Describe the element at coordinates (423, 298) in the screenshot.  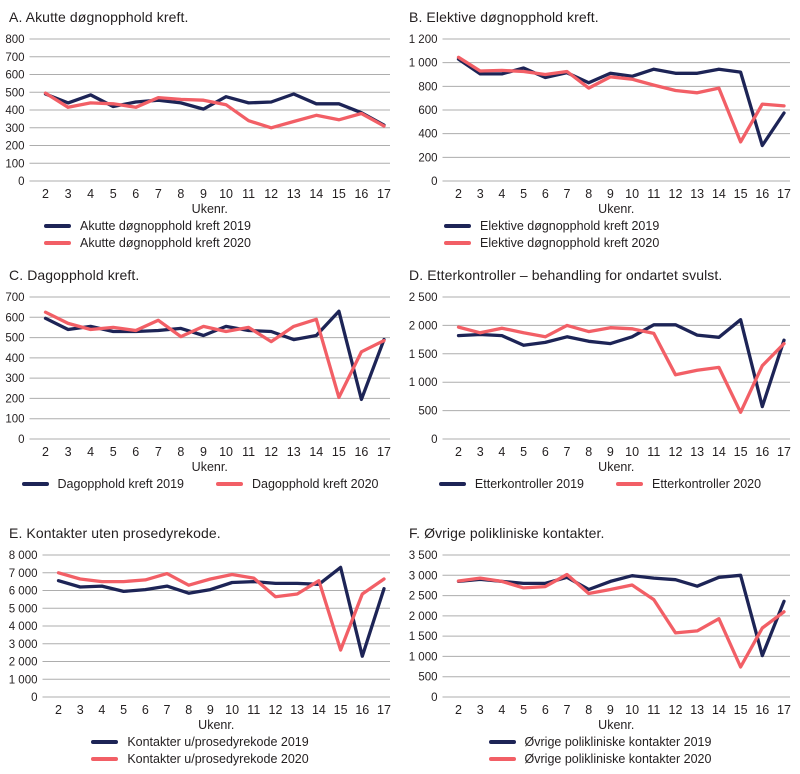
I see `y-tick-label: 2 500` at that location.